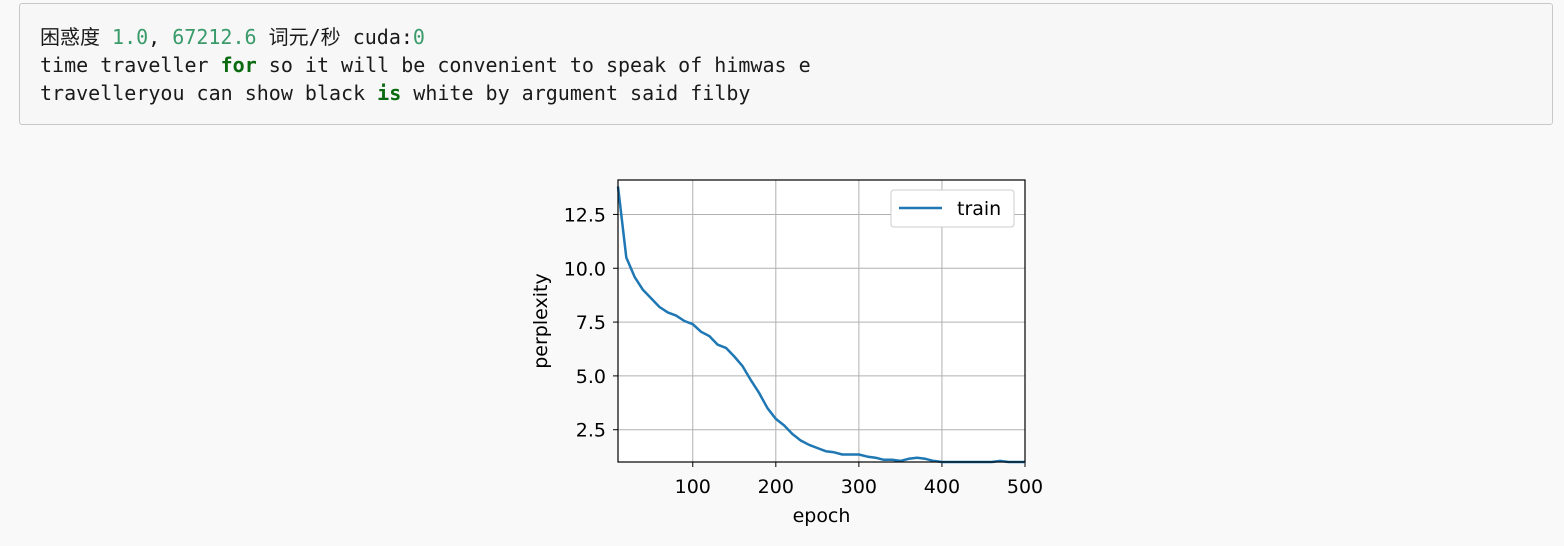 The width and height of the screenshot is (1564, 546). Describe the element at coordinates (214, 37) in the screenshot. I see `speed-value: 67212.6` at that location.